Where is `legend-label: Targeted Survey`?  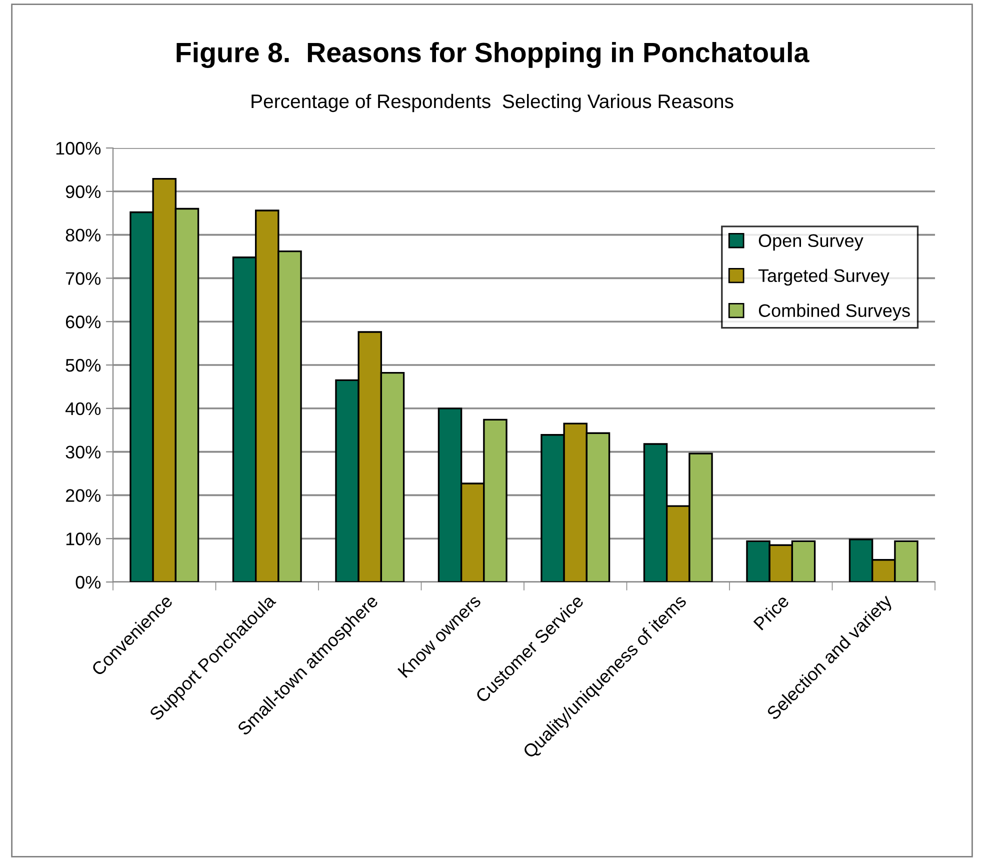
legend-label: Targeted Survey is located at coordinates (824, 277).